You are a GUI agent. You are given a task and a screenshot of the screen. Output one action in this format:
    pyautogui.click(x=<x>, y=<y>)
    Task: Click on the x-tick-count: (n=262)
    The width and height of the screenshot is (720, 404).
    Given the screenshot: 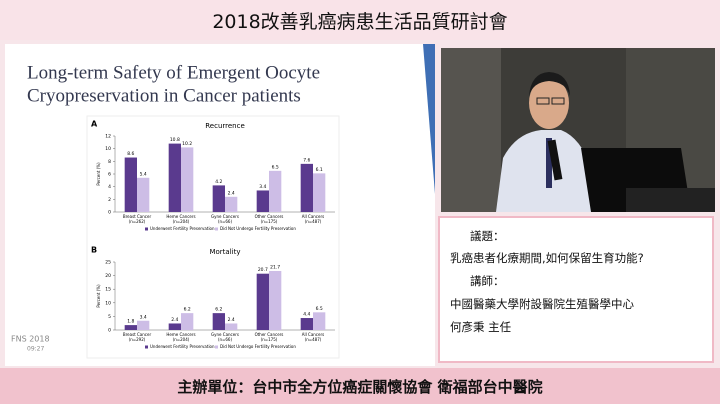 What is the action you would take?
    pyautogui.click(x=137, y=221)
    